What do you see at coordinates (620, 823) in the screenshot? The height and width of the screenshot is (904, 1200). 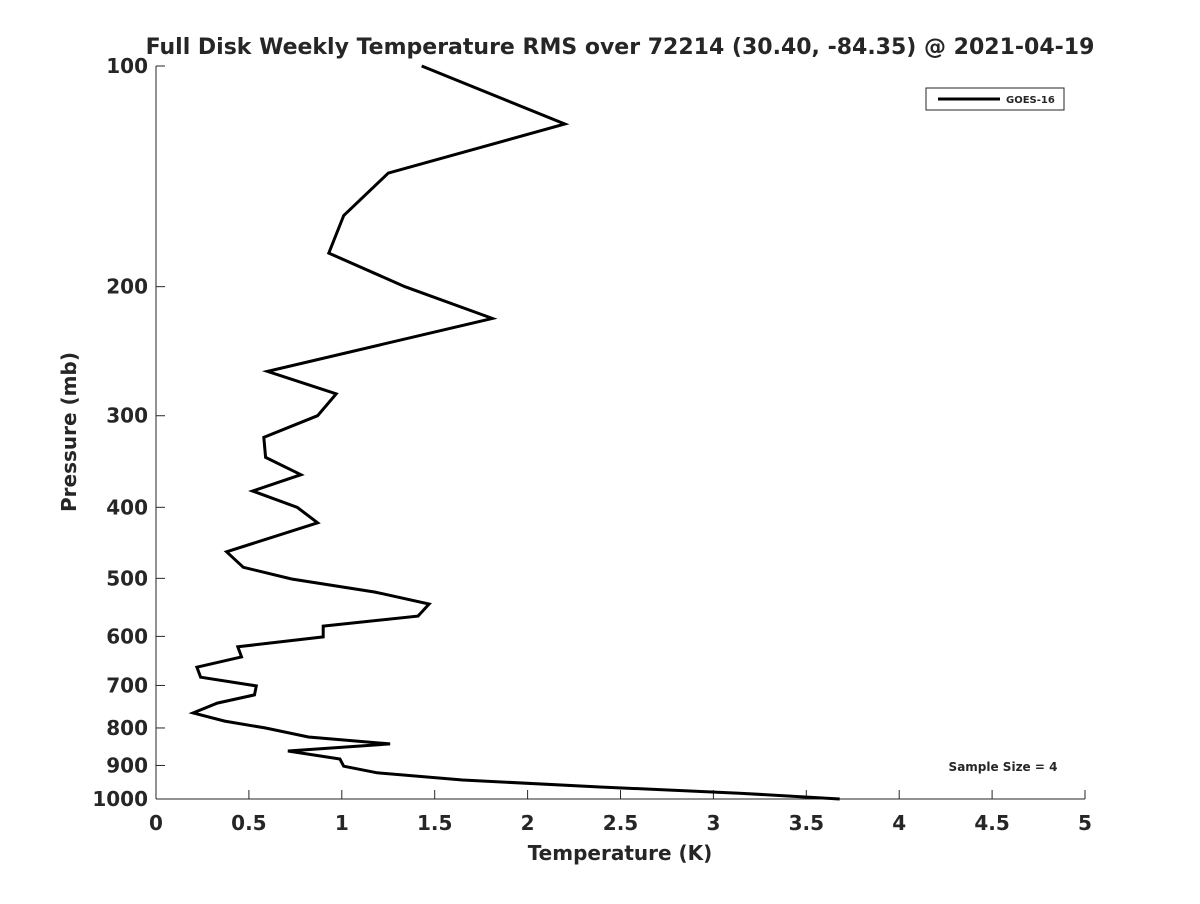 I see `x-tick-label: 2.5` at bounding box center [620, 823].